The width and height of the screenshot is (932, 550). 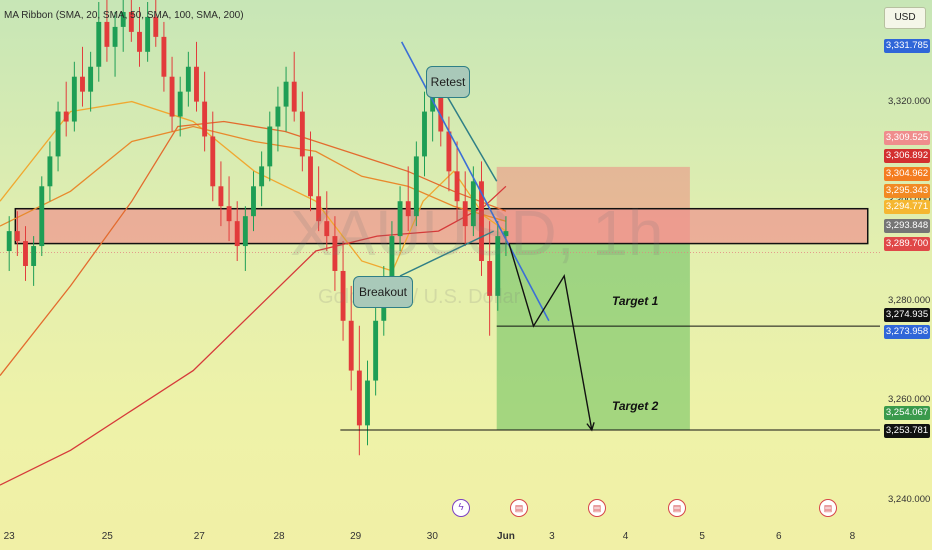 I want to click on time-tick-label: 3, so click(x=552, y=536).